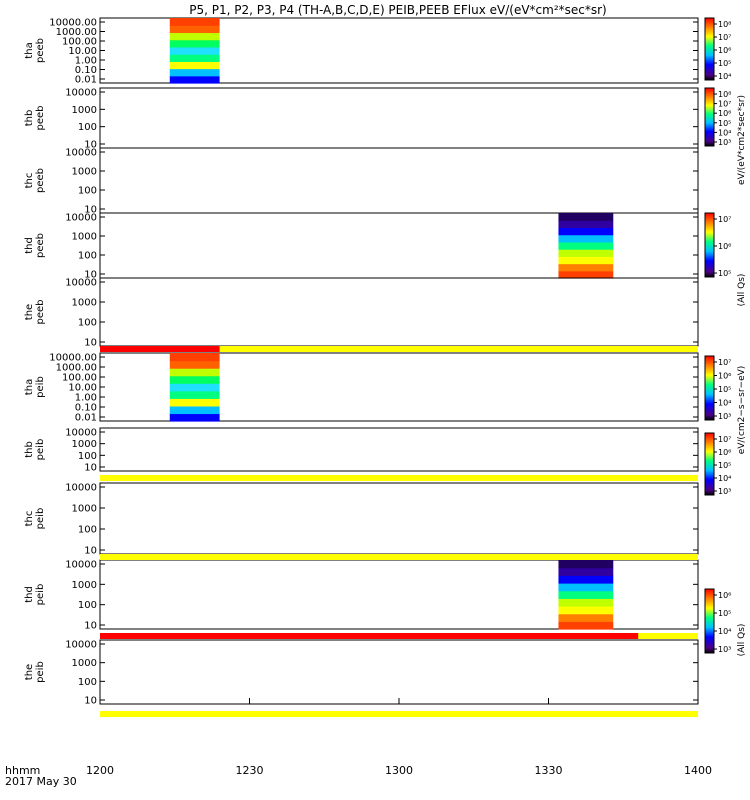 The height and width of the screenshot is (800, 750). What do you see at coordinates (76, 32) in the screenshot?
I see `y-tick-label: 1000.00` at bounding box center [76, 32].